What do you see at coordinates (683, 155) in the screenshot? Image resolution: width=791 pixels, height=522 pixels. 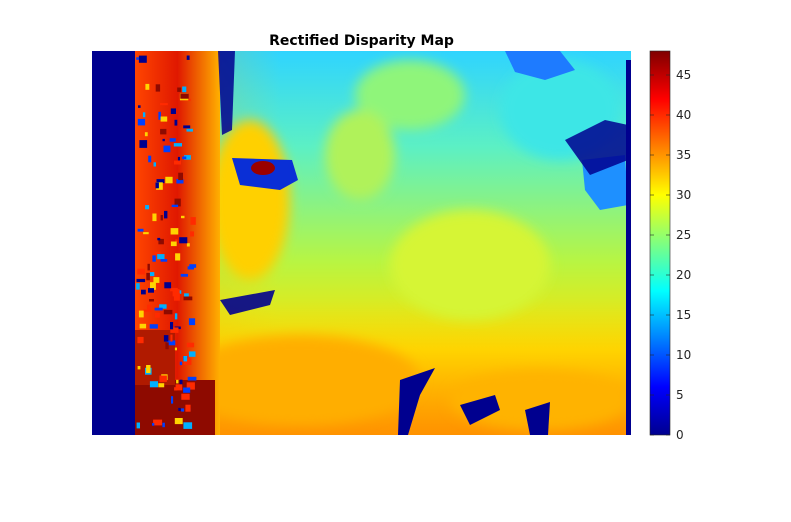 I see `colorbar-tick-label: 35` at bounding box center [683, 155].